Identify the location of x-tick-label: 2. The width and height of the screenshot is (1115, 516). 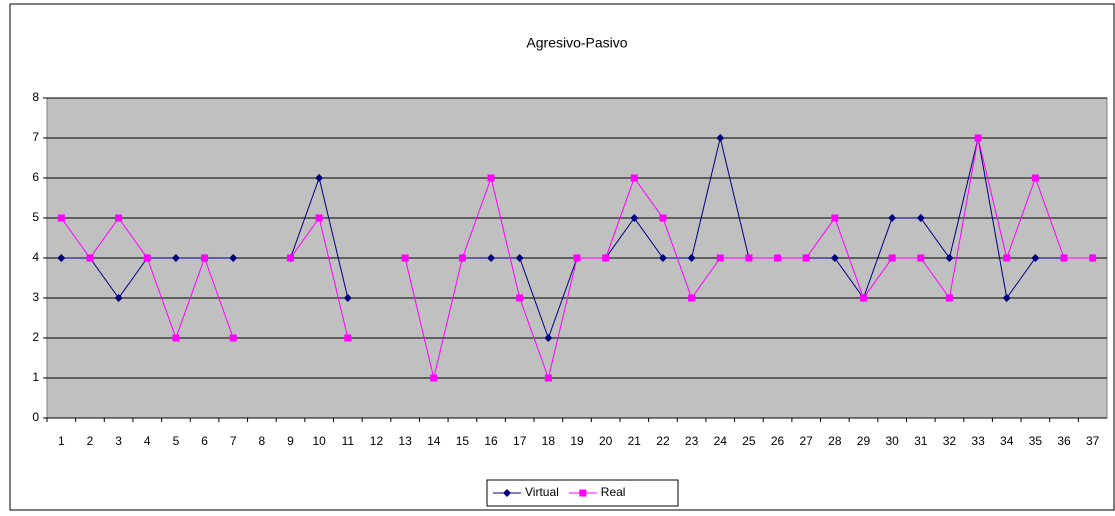
(90, 441).